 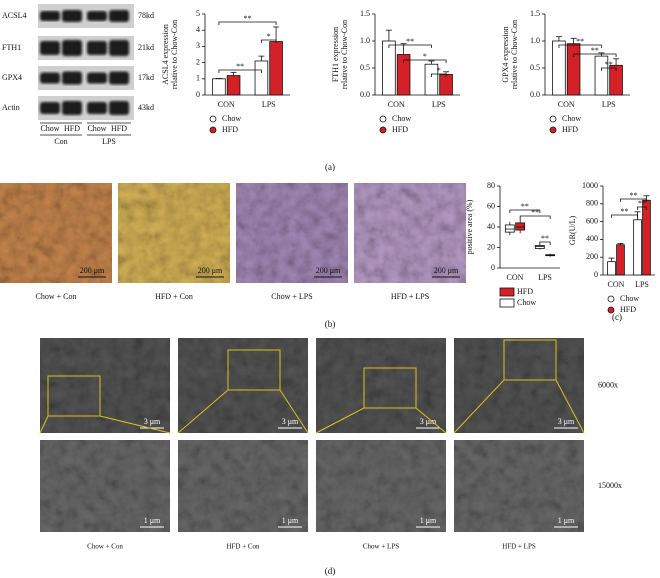 I want to click on y-axis-label: ACSL4 expression, so click(x=165, y=54).